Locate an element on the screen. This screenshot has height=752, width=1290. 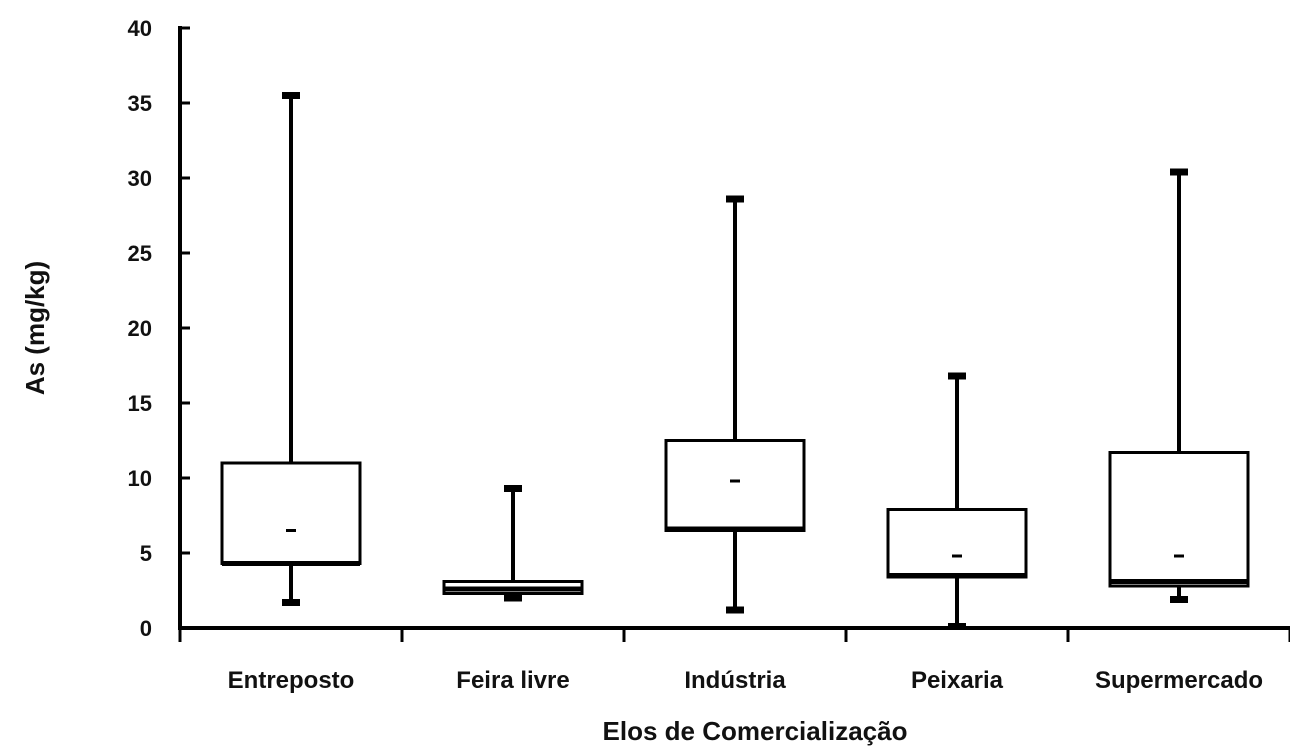
x-tick-label: Indústria is located at coordinates (735, 680).